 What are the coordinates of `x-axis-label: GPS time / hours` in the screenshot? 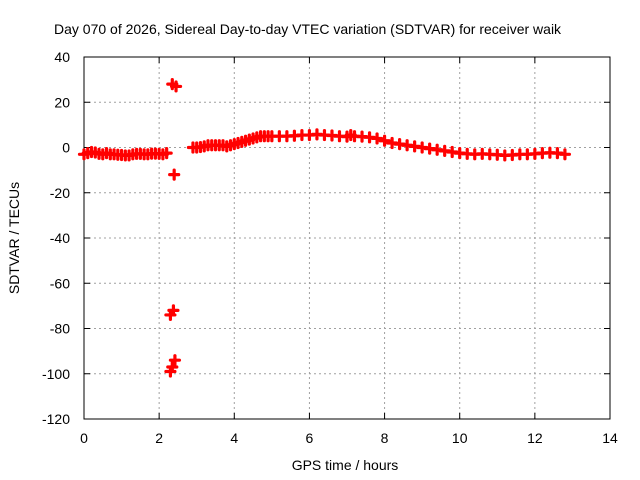 It's located at (345, 465).